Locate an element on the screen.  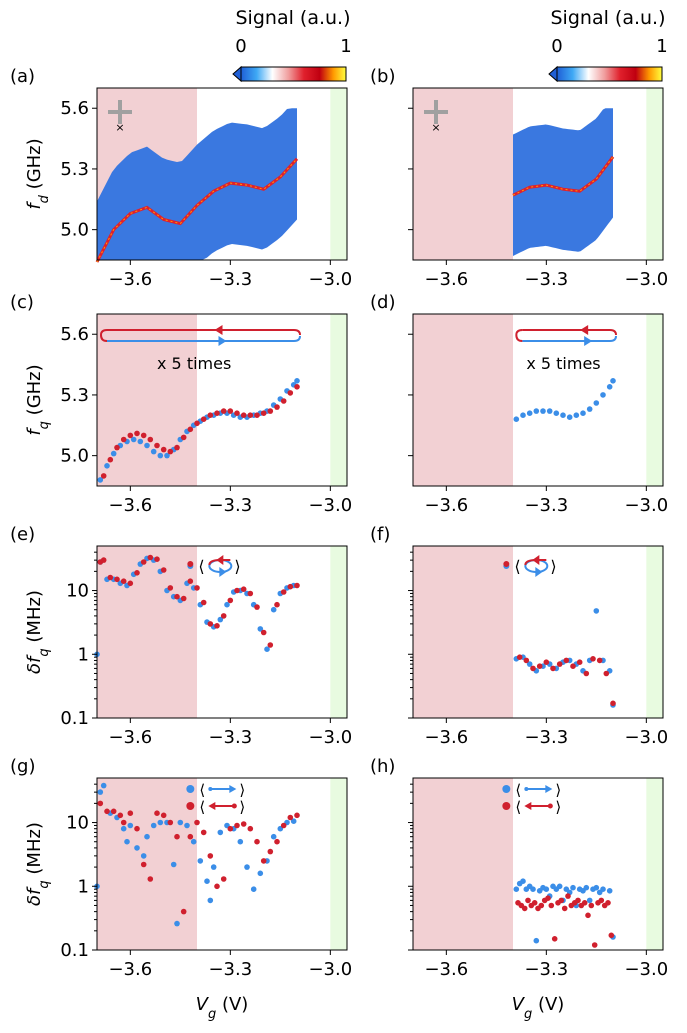
sweep-loop-icon is located at coordinates (566, 335).